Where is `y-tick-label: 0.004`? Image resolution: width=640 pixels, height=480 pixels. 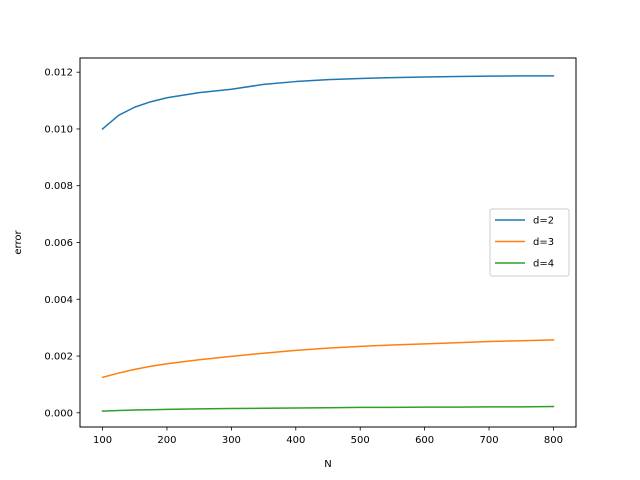 y-tick-label: 0.004 is located at coordinates (58, 300).